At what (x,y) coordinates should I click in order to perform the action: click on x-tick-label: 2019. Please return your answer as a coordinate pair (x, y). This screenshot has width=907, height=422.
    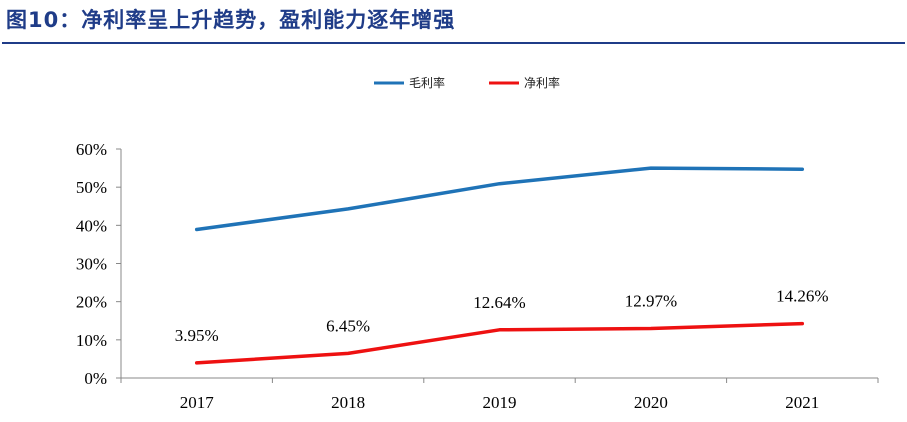
    Looking at the image, I should click on (500, 402).